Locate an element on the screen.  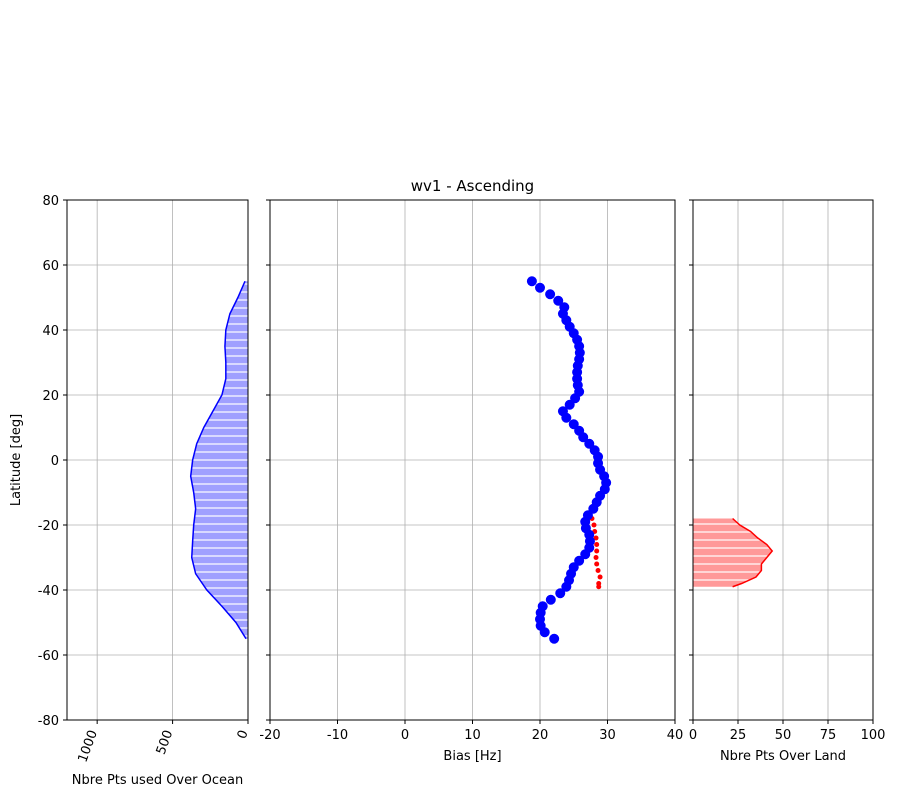
x-axis-label: Bias [Hz] is located at coordinates (472, 756).